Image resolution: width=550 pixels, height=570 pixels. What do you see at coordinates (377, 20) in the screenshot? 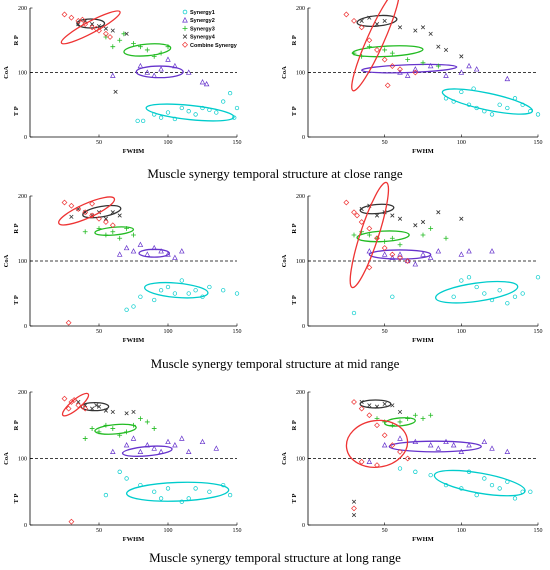
I see `confidence-ellipse-synergy4` at bounding box center [377, 20].